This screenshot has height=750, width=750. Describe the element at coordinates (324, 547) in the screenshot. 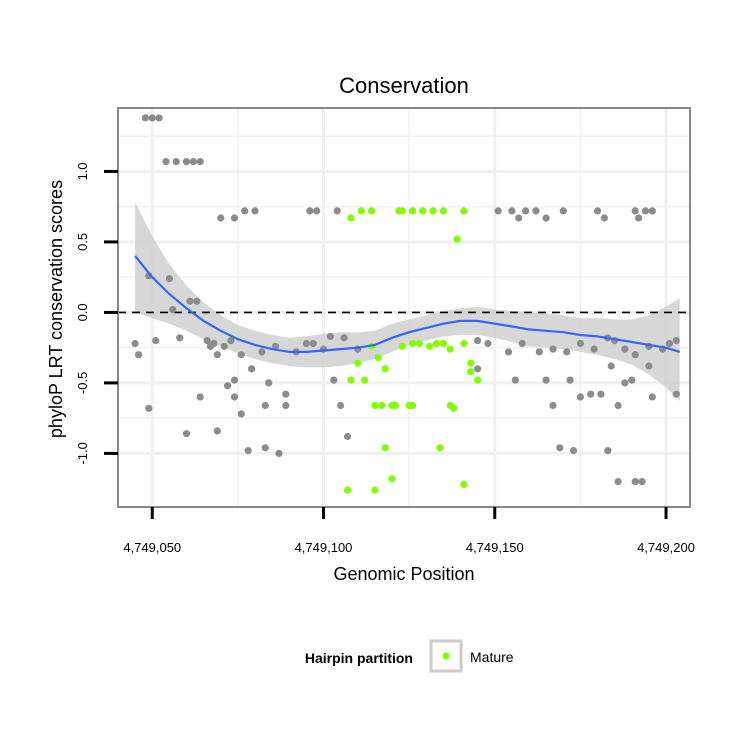

I see `x-tick-label: 4,749,100` at that location.